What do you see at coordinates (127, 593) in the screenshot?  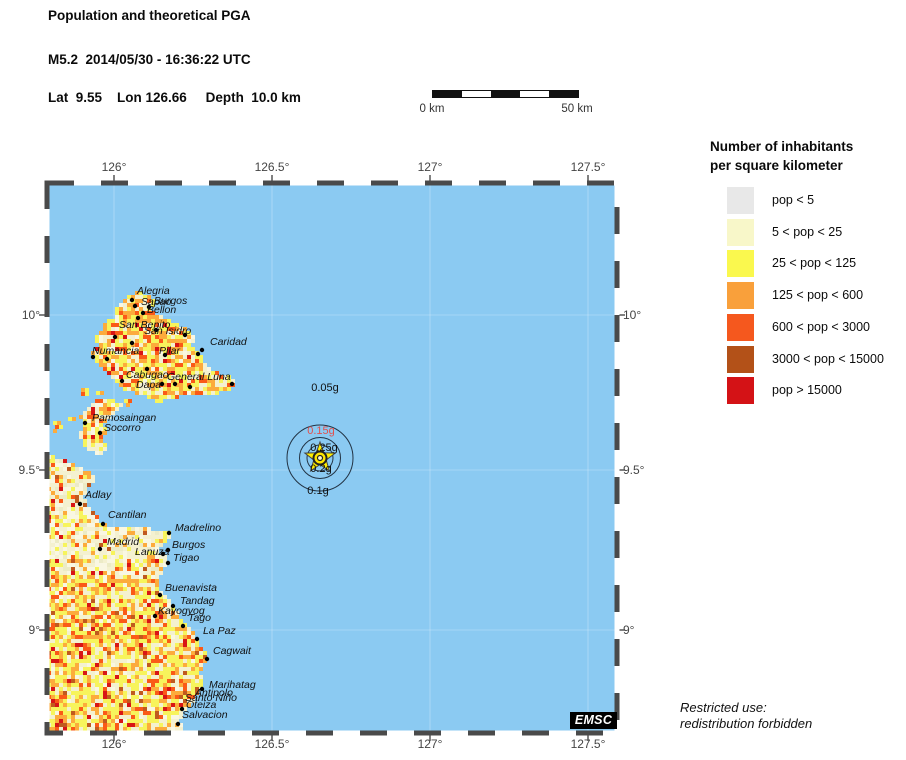 I see `mainland-population-grid` at bounding box center [127, 593].